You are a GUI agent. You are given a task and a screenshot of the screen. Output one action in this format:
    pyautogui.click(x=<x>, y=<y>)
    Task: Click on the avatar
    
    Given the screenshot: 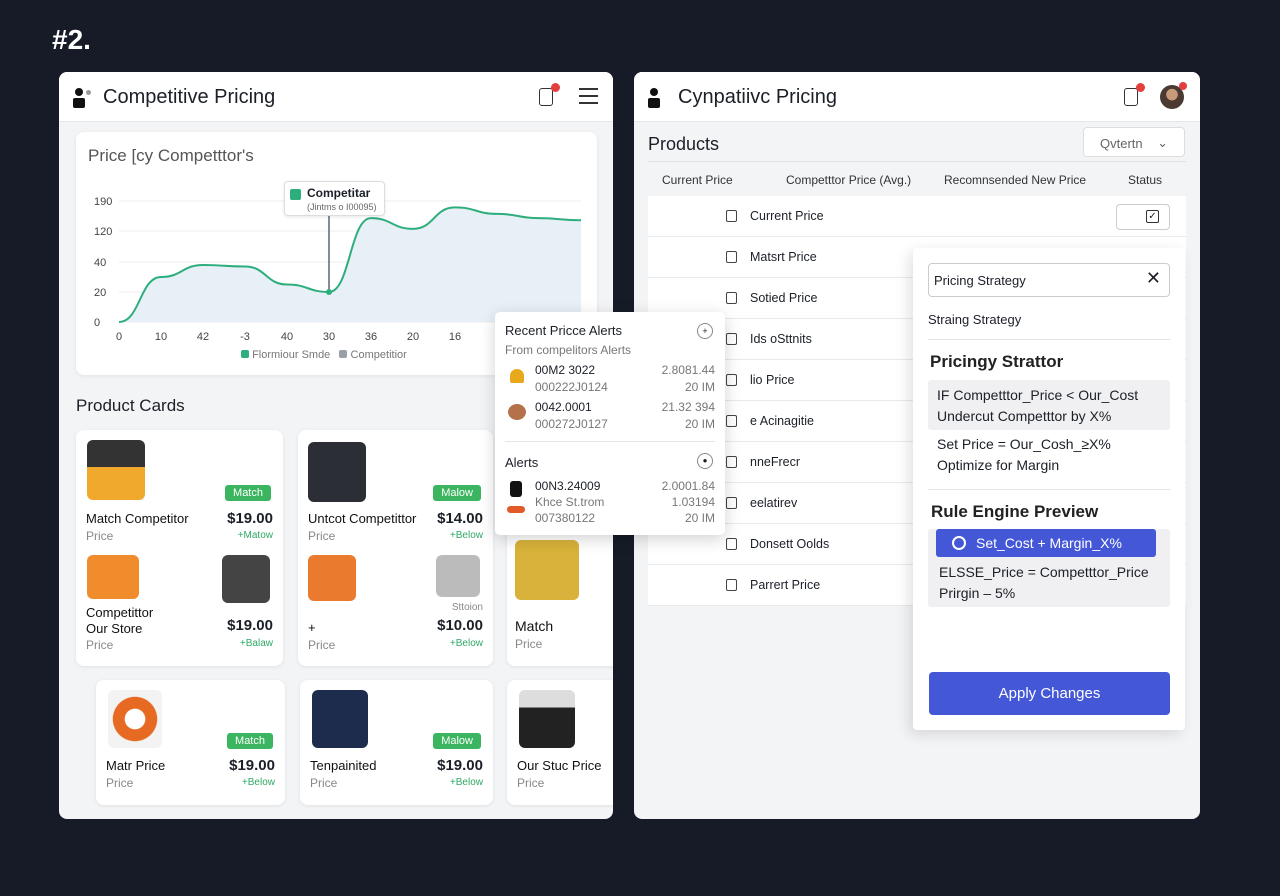 What is the action you would take?
    pyautogui.click(x=1173, y=95)
    